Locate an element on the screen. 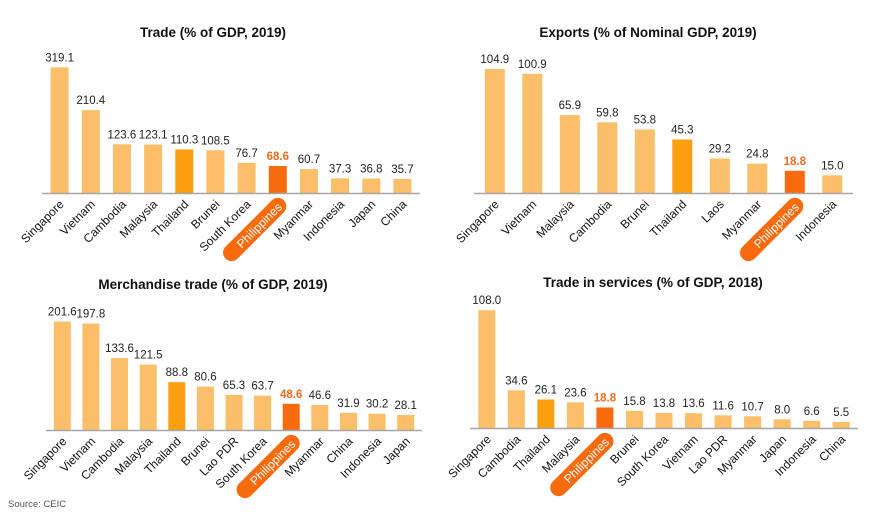 Image resolution: width=870 pixels, height=517 pixels. value-label: 6.6 is located at coordinates (812, 412).